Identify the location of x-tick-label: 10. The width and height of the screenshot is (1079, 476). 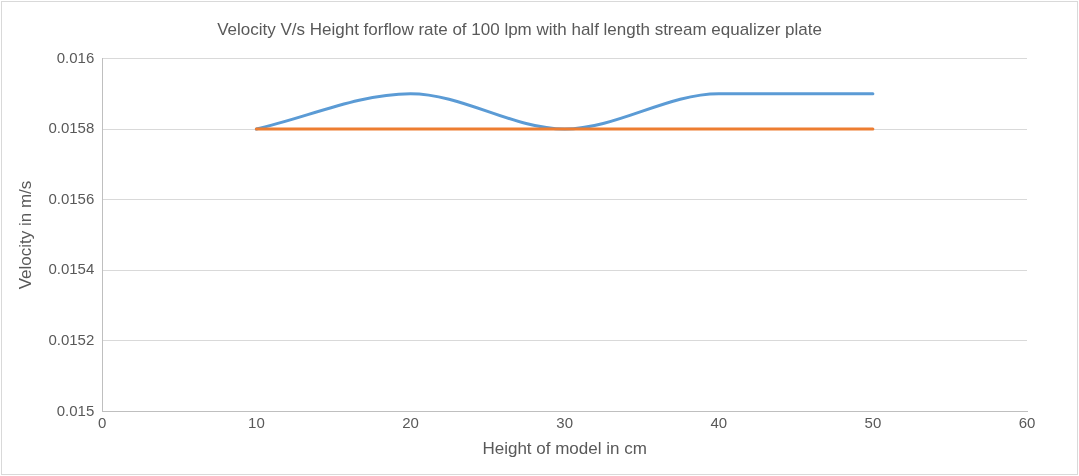
(256, 422).